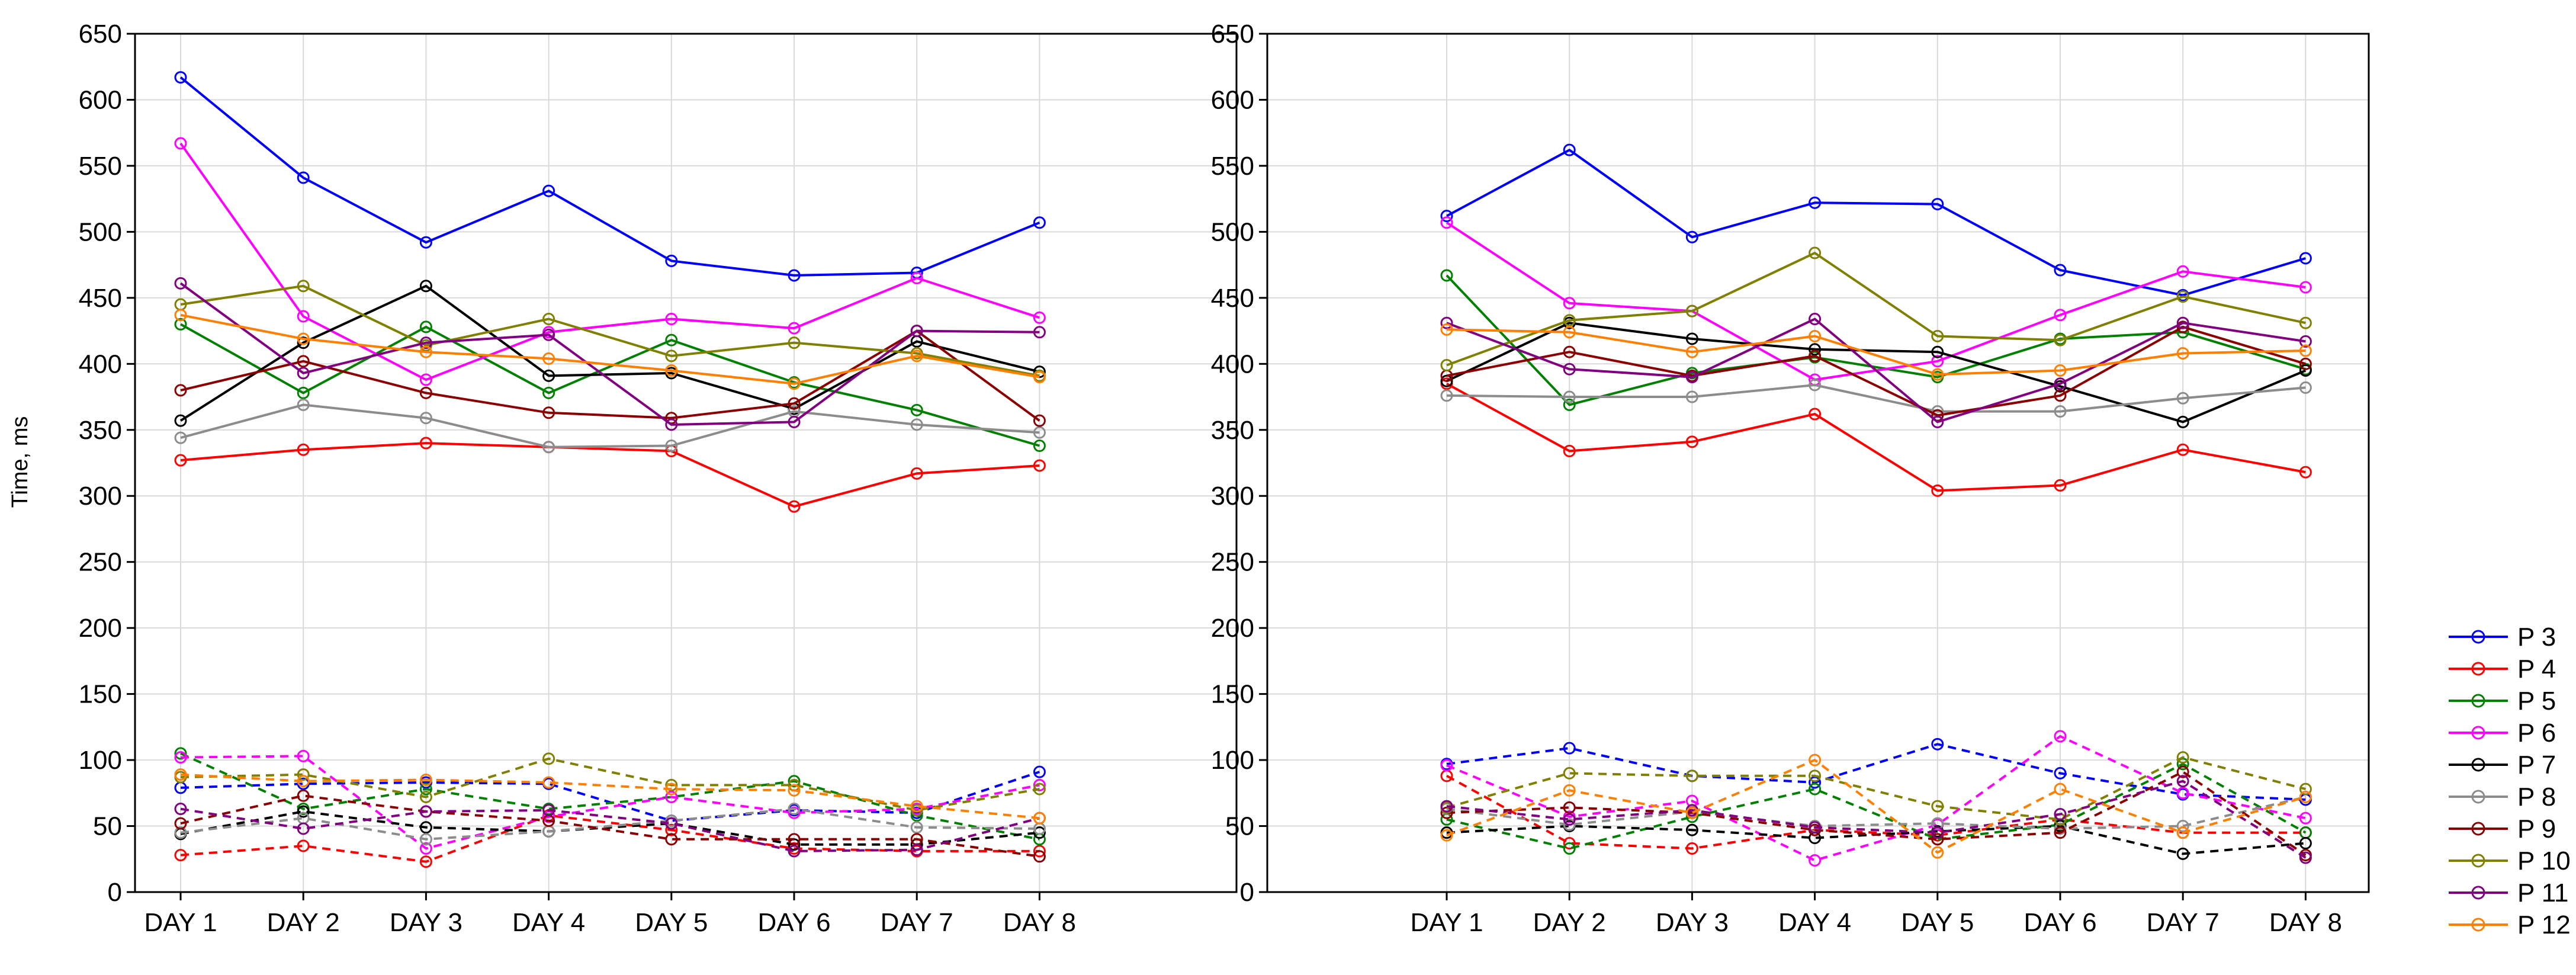 This screenshot has width=2576, height=975. What do you see at coordinates (20, 462) in the screenshot?
I see `y-axis-label: Time, ms` at bounding box center [20, 462].